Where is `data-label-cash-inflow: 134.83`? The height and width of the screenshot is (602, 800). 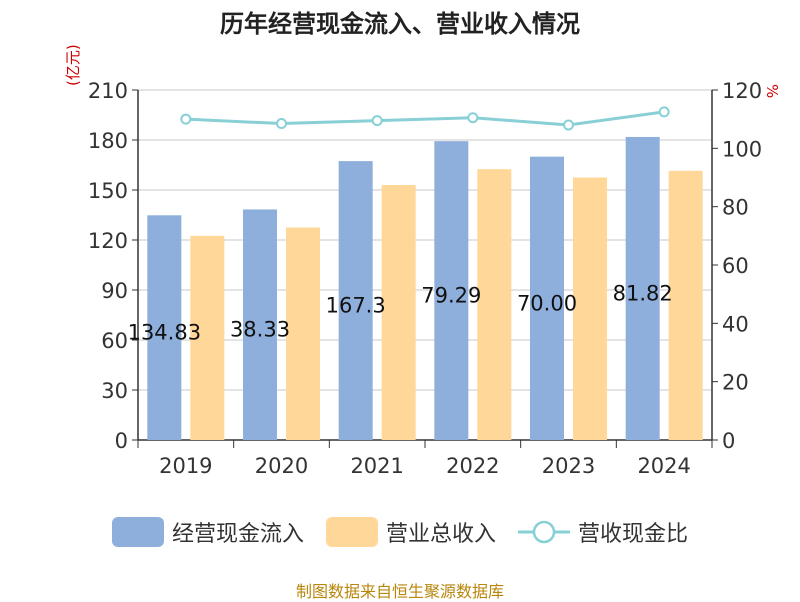 data-label-cash-inflow: 134.83 is located at coordinates (164, 333).